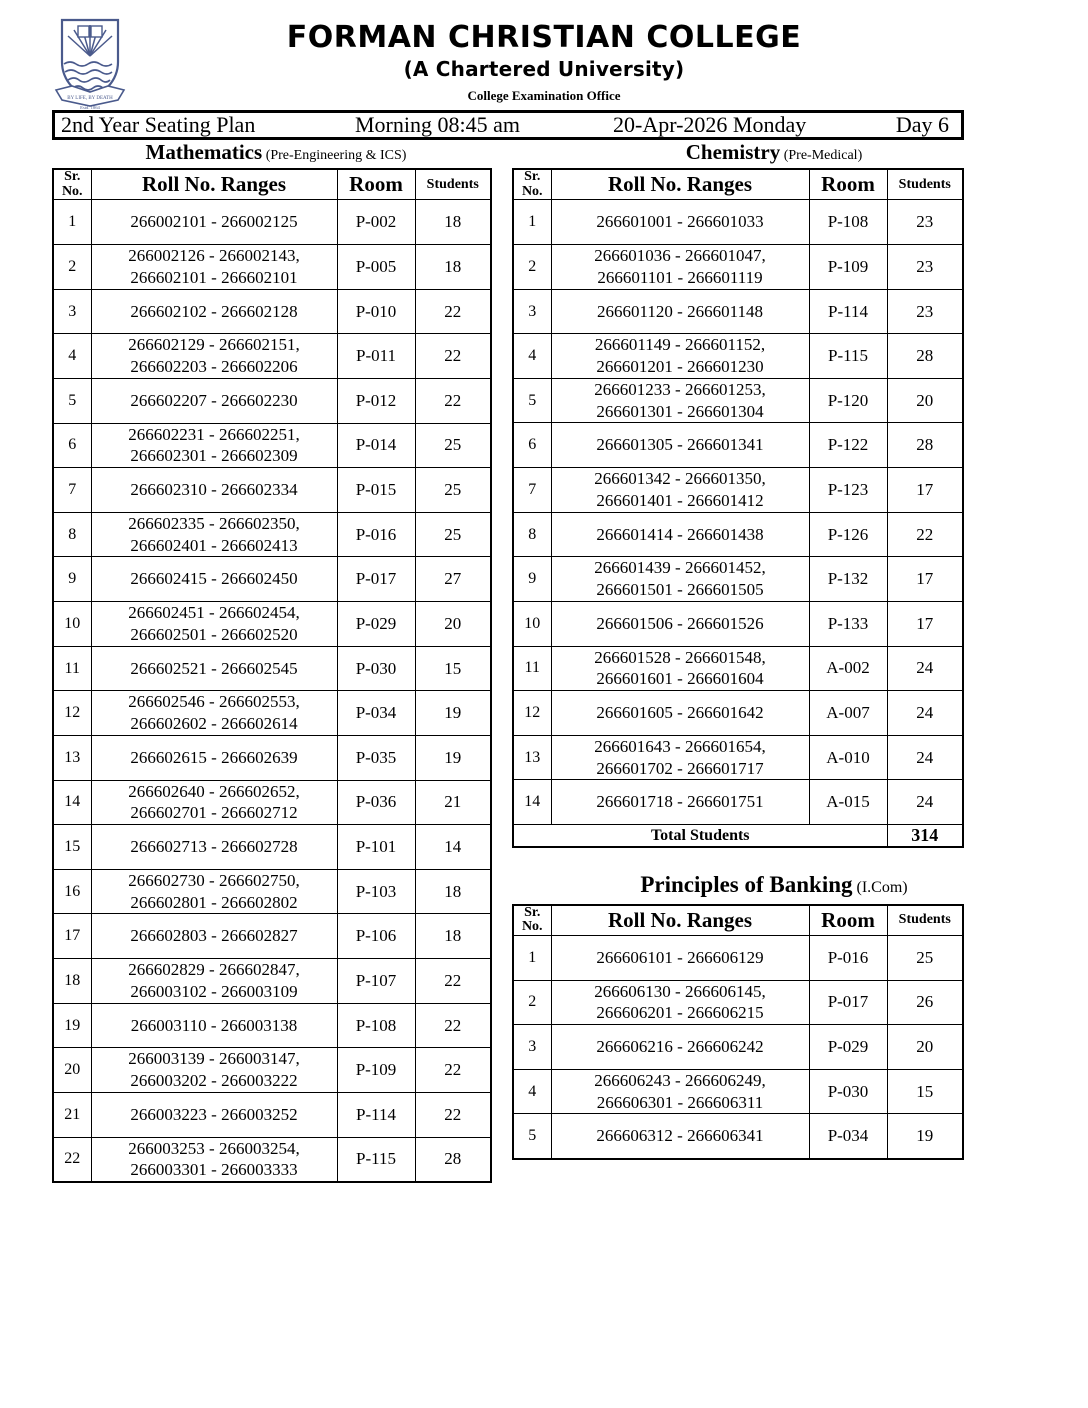 This screenshot has width=1088, height=1408. I want to click on cell-sr-no: 2, so click(532, 1002).